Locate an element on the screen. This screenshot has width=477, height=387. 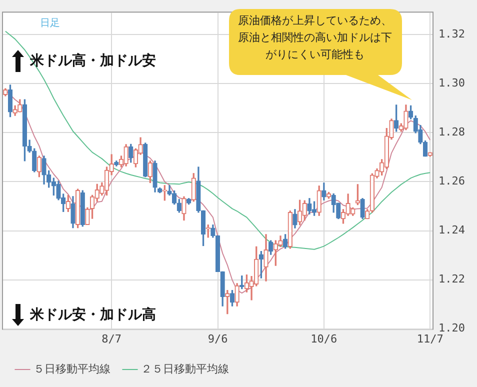
y-tick-label: 1.26 is located at coordinates (452, 181).